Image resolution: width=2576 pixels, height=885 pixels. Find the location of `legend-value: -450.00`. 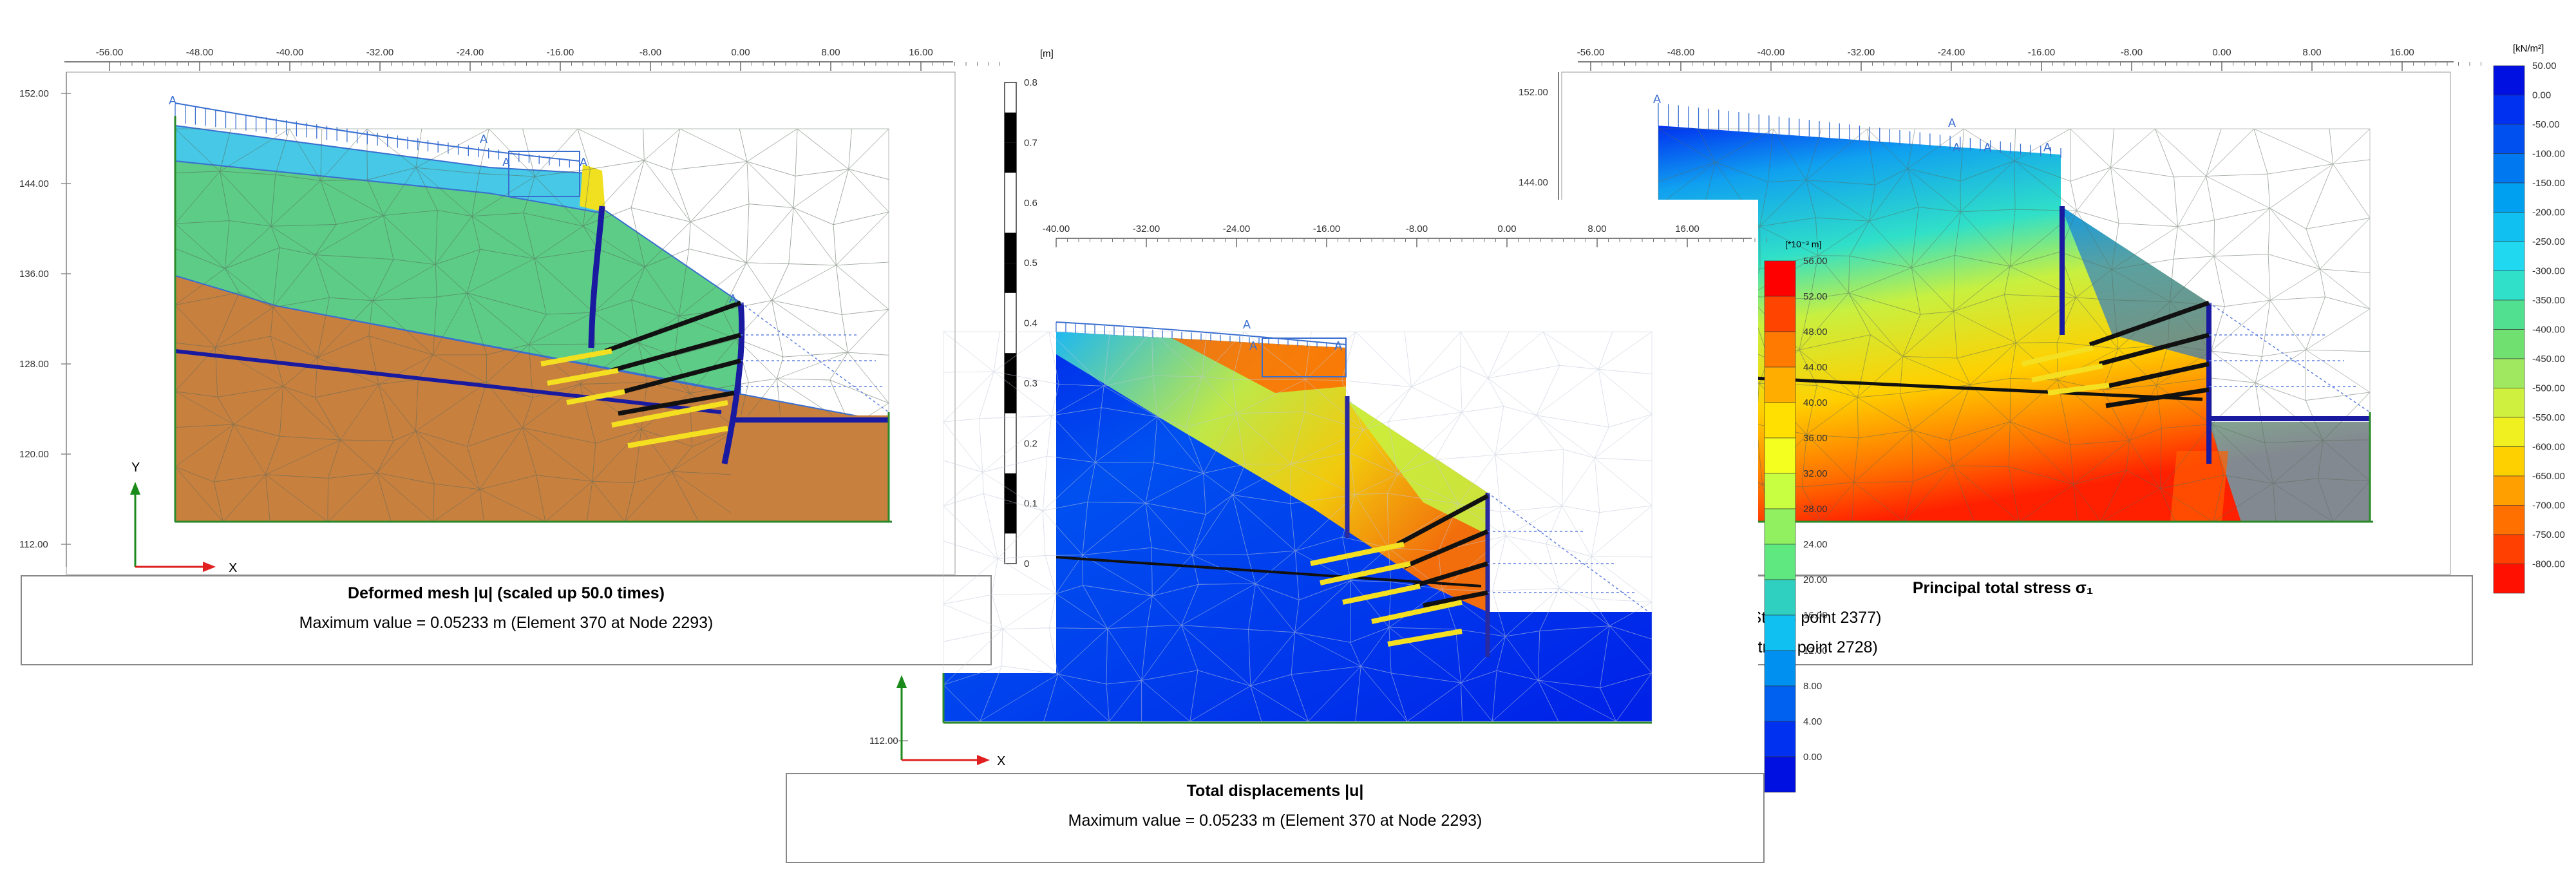

legend-value: -450.00 is located at coordinates (2549, 359).